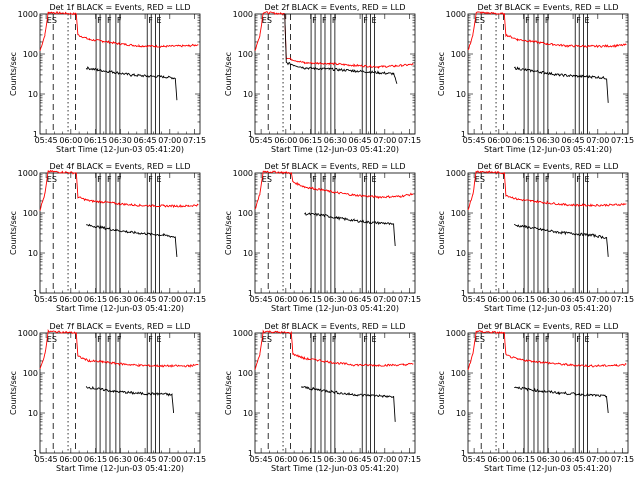 The image size is (640, 484). Describe the element at coordinates (547, 326) in the screenshot. I see `panel-title: Det 9f BLACK = Events, RED = LLD` at that location.